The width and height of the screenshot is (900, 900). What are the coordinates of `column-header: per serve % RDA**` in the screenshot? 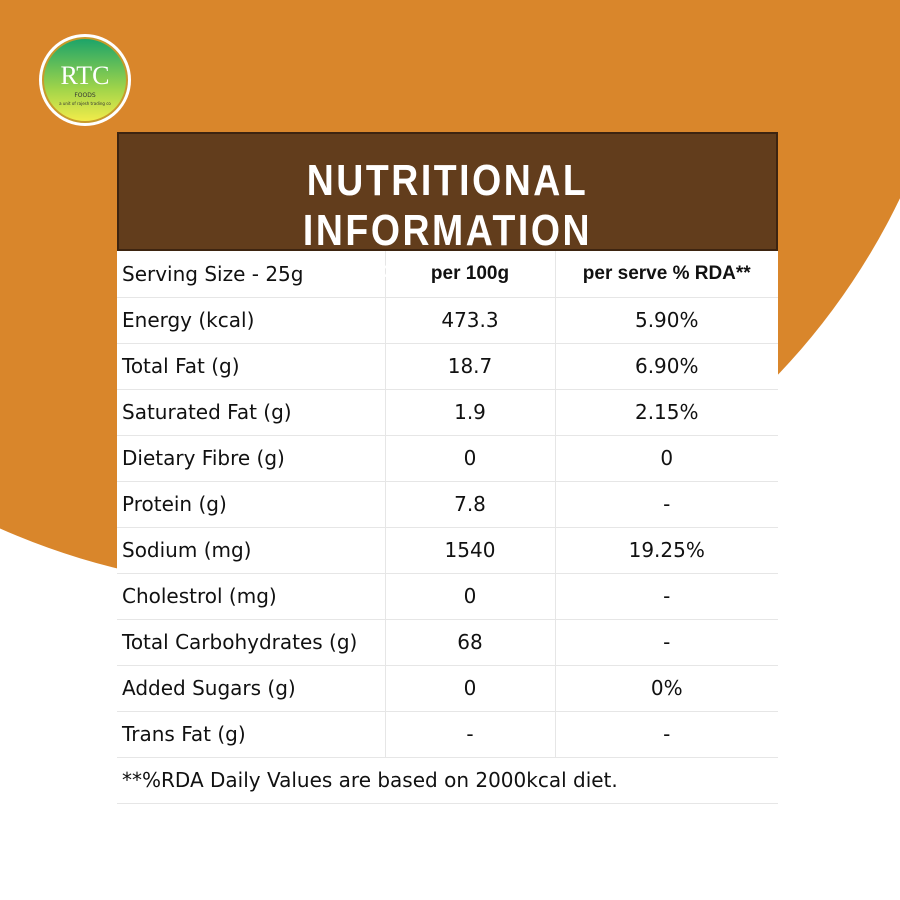 It's located at (666, 274).